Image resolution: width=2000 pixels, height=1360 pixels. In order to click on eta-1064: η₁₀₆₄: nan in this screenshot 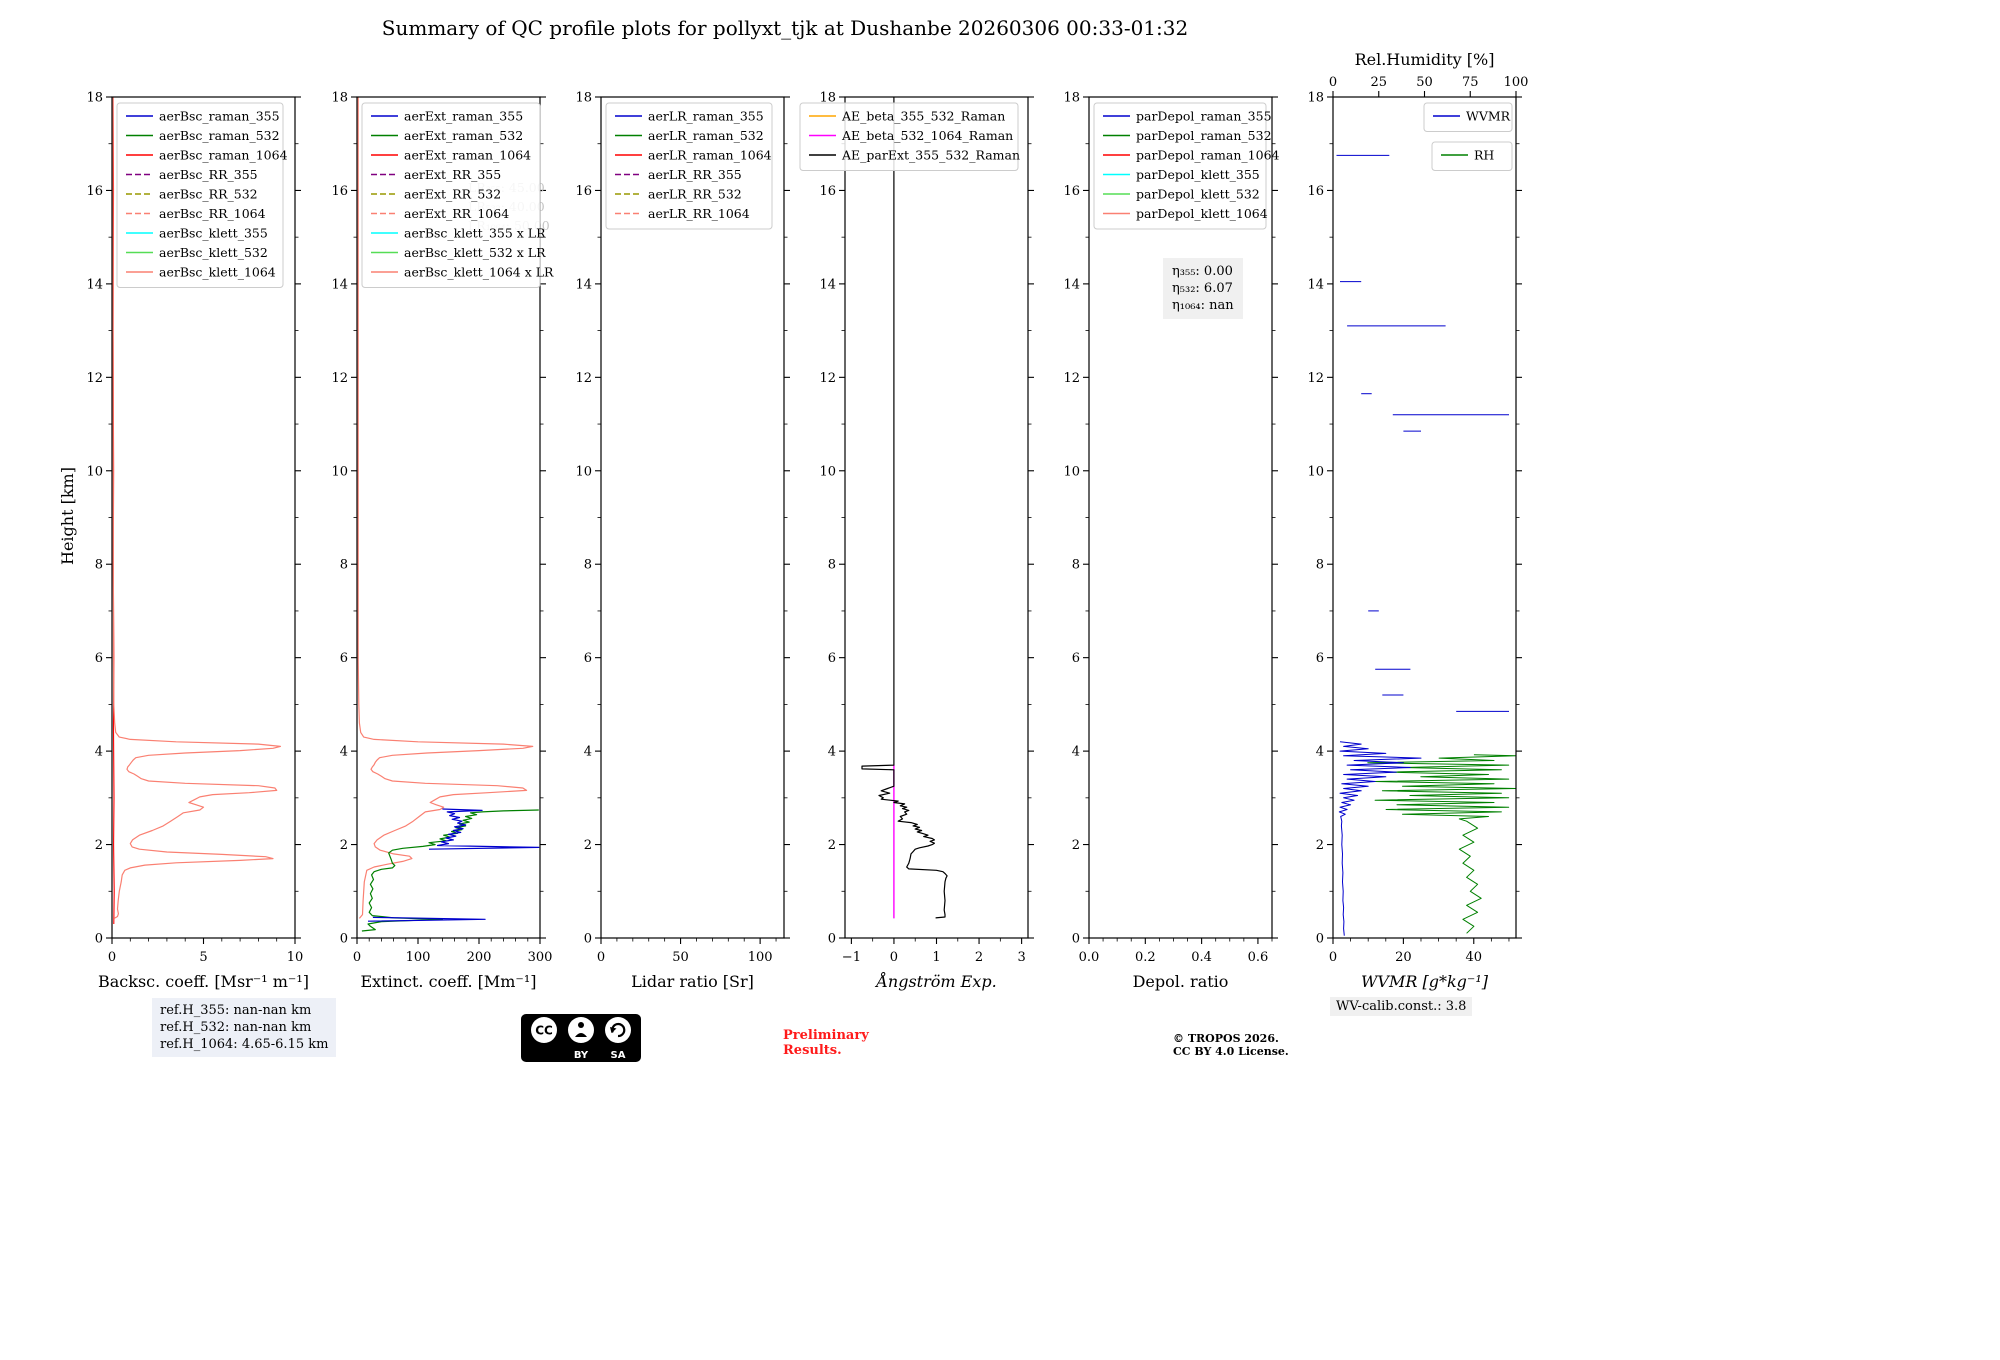, I will do `click(1203, 305)`.